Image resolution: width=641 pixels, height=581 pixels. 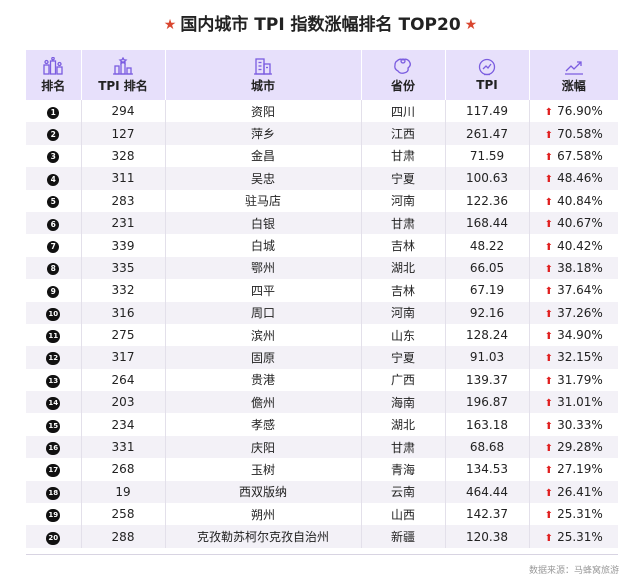 What do you see at coordinates (263, 75) in the screenshot?
I see `header-city: 城市` at bounding box center [263, 75].